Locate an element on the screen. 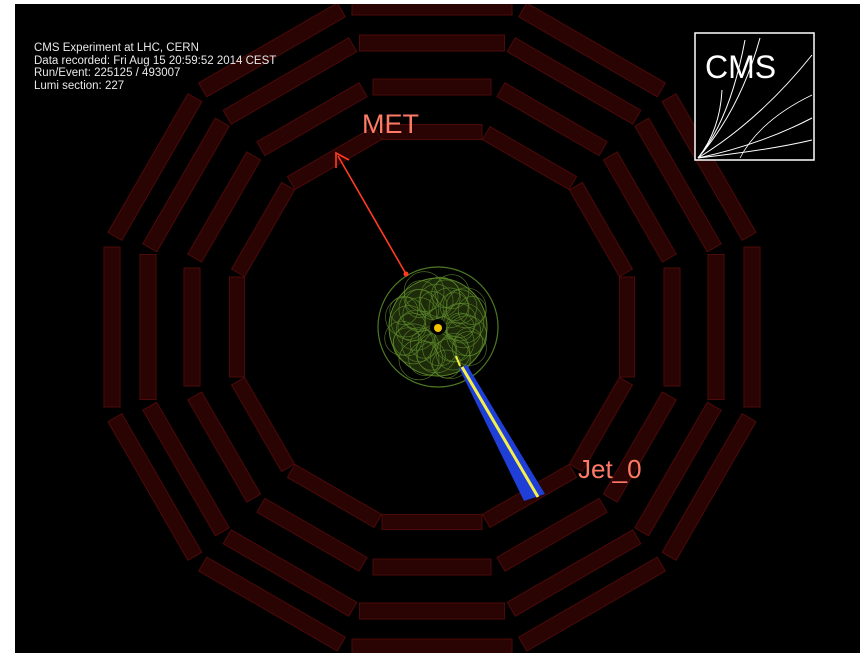  tracker is located at coordinates (438, 327).